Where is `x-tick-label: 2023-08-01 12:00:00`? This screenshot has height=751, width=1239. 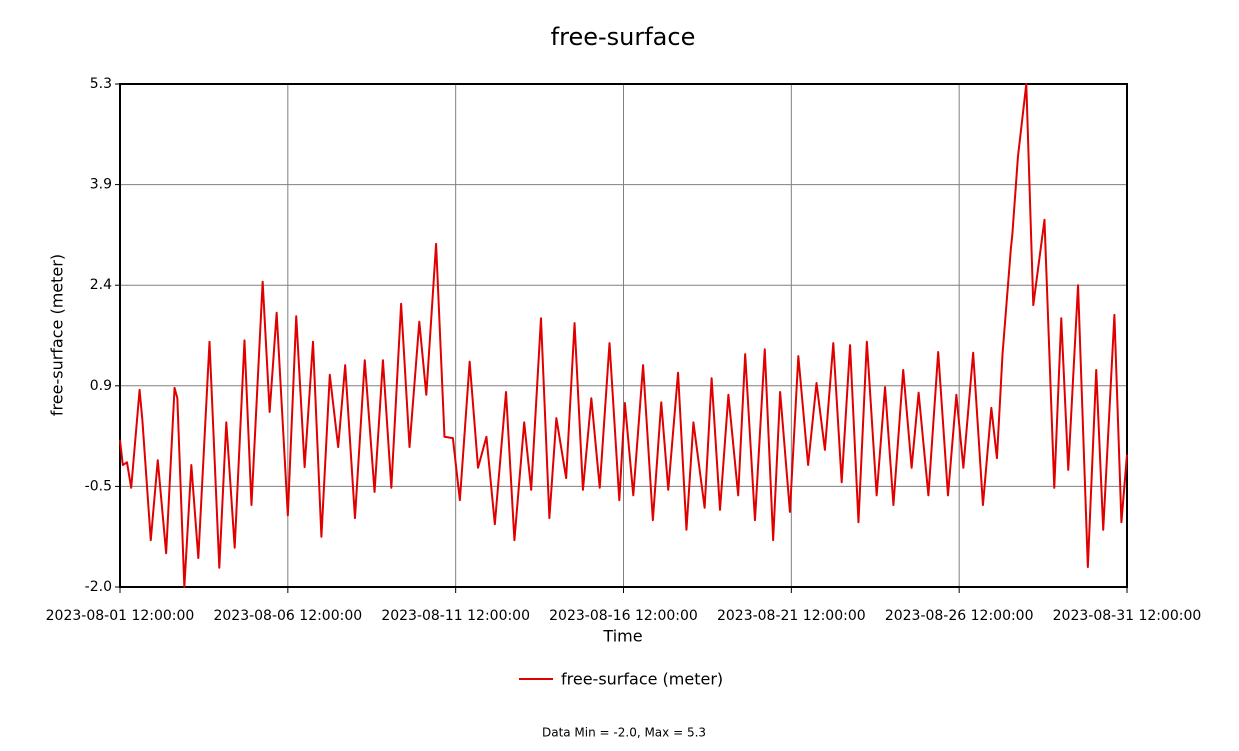 x-tick-label: 2023-08-01 12:00:00 is located at coordinates (120, 616).